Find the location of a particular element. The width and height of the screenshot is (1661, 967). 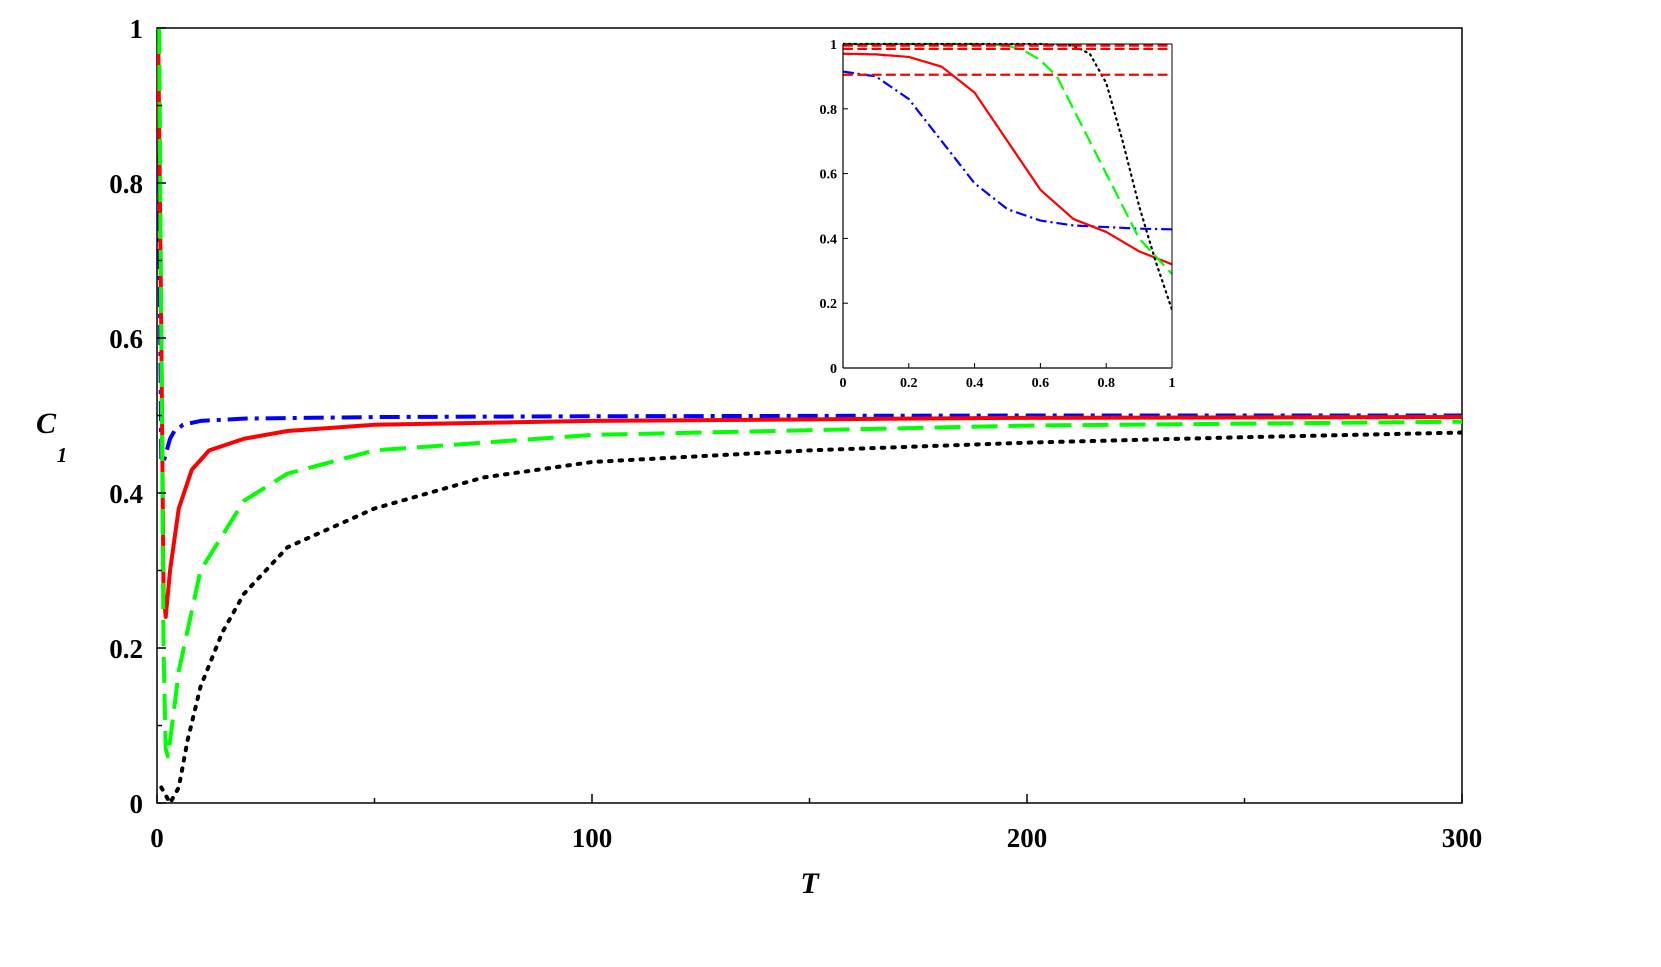

inset-y-tick-label: 0.4 is located at coordinates (829, 239).